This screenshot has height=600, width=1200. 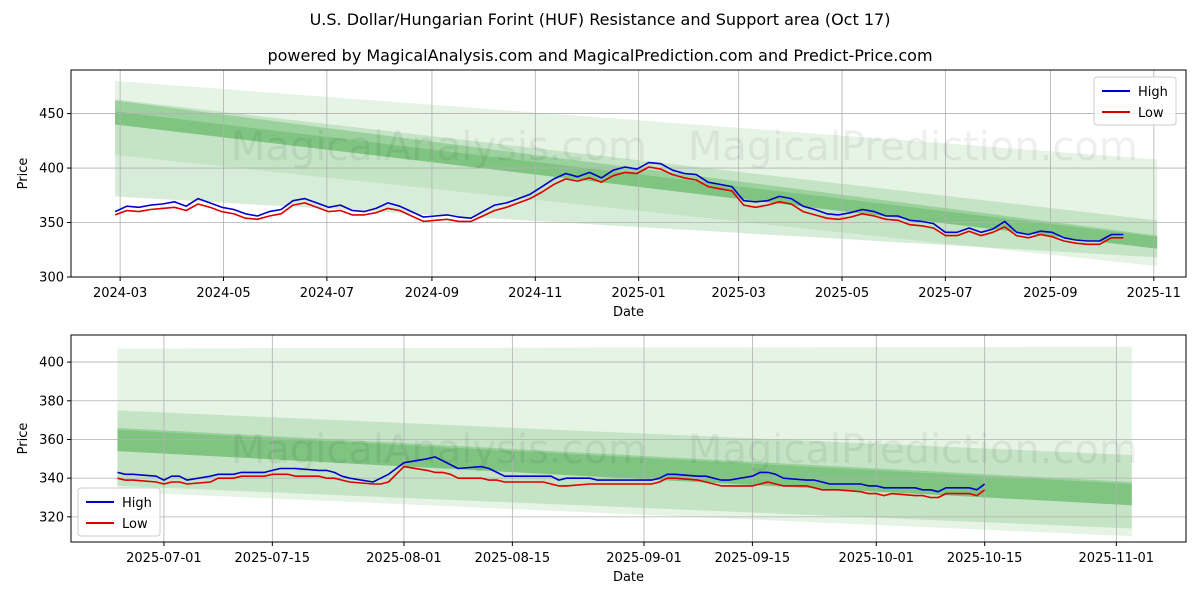 What do you see at coordinates (51, 517) in the screenshot?
I see `y-tick-label: 320` at bounding box center [51, 517].